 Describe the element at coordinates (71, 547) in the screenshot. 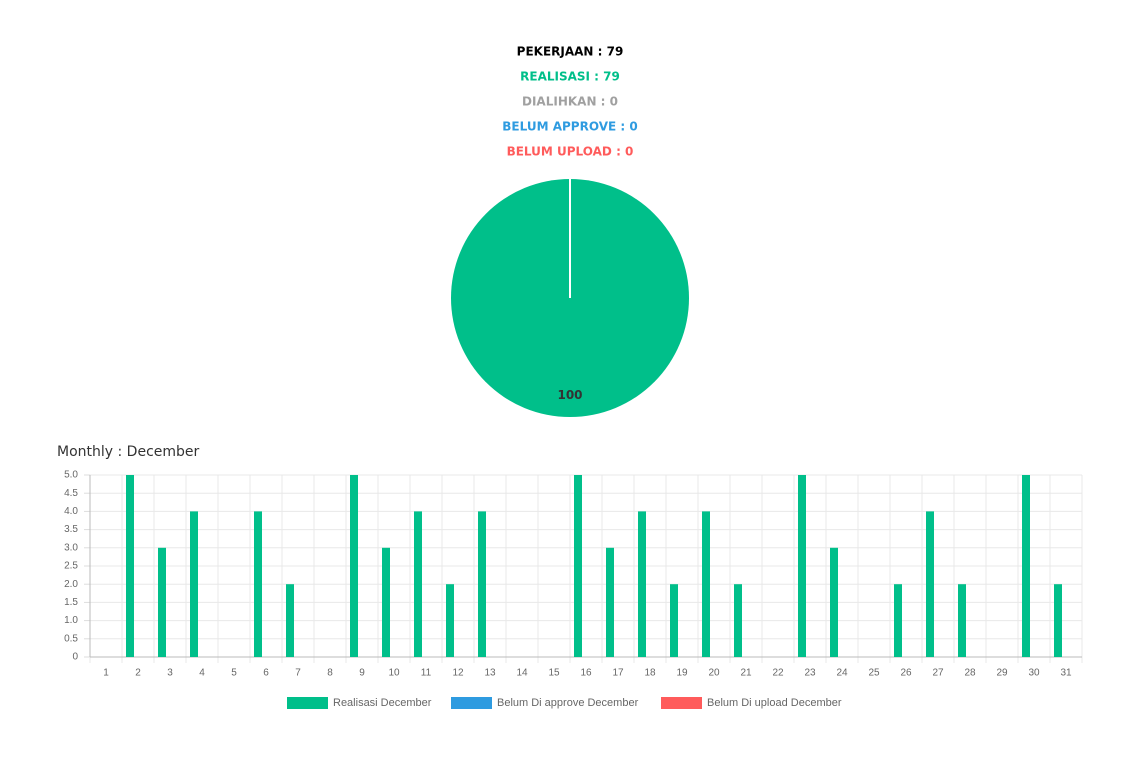

I see `y-tick-label: 3.0` at that location.